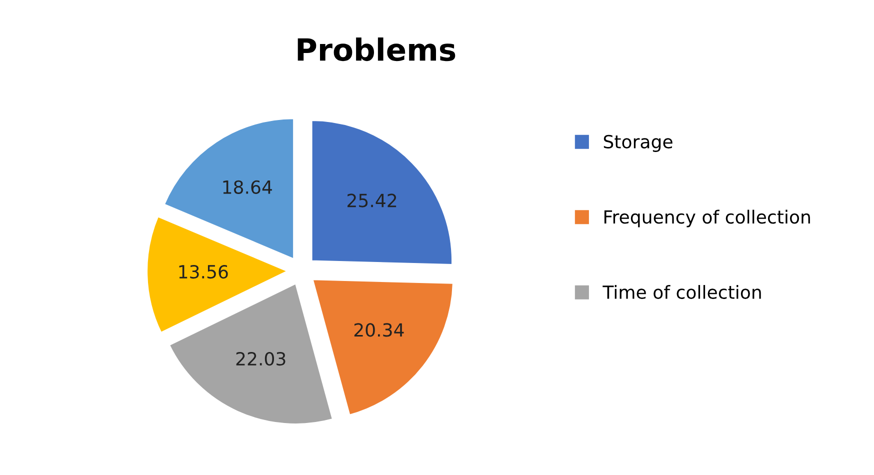  Describe the element at coordinates (377, 49) in the screenshot. I see `chart-title: Problems` at that location.